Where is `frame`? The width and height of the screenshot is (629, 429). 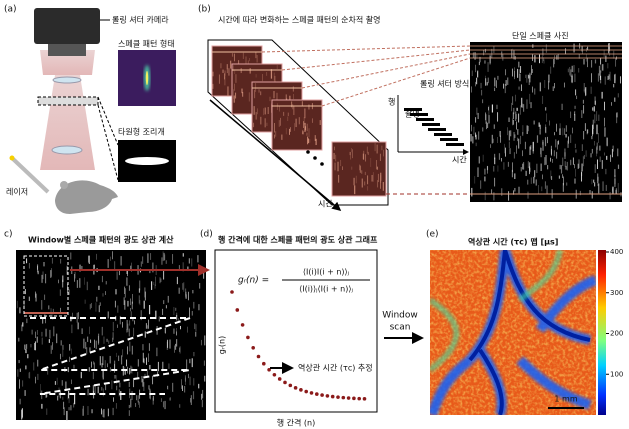
frame is located at coordinates (359, 169).